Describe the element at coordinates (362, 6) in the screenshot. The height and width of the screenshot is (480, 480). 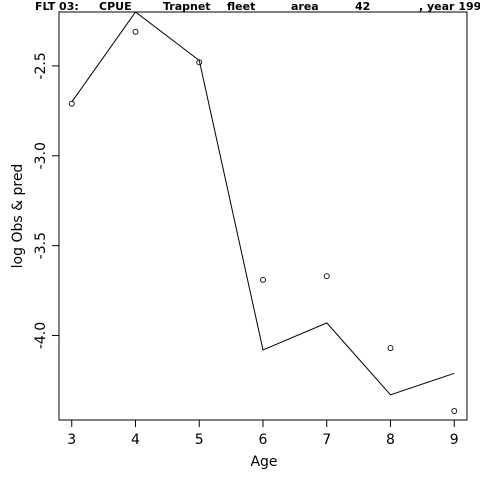
I see `title-part: 42` at that location.